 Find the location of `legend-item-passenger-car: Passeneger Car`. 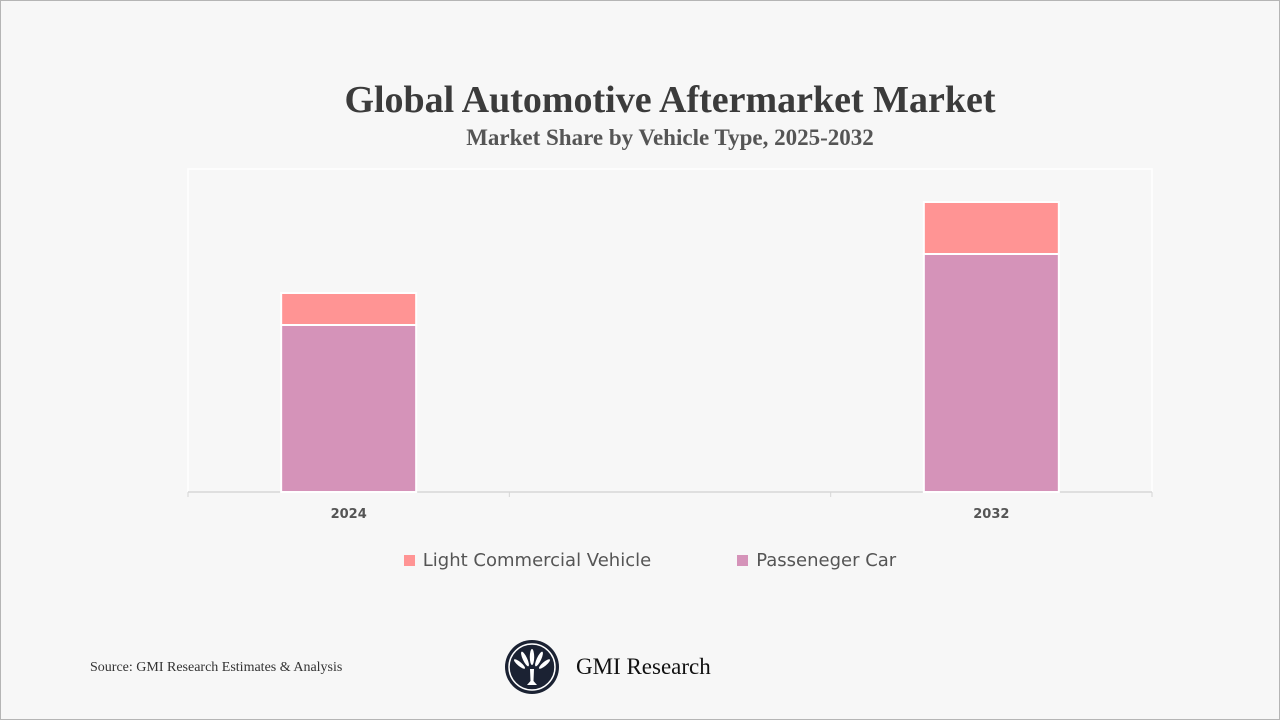

legend-item-passenger-car: Passeneger Car is located at coordinates (816, 560).